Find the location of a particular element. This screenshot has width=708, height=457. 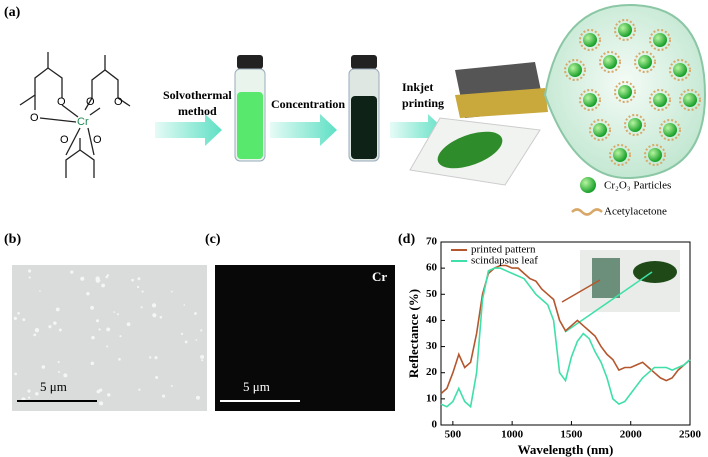

sem-image is located at coordinates (109, 338).